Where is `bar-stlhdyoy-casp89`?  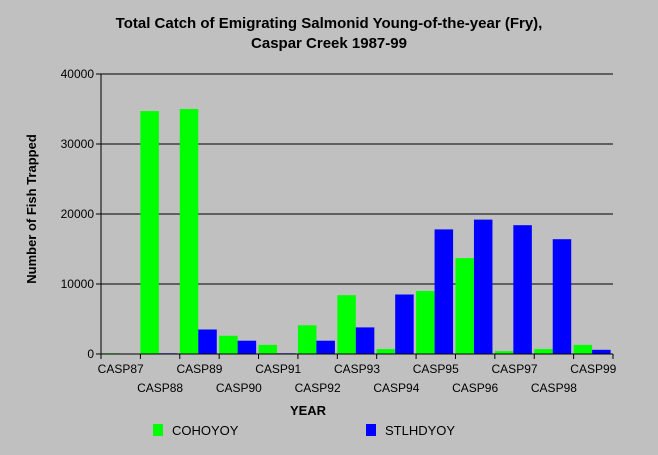
bar-stlhdyoy-casp89 is located at coordinates (207, 341).